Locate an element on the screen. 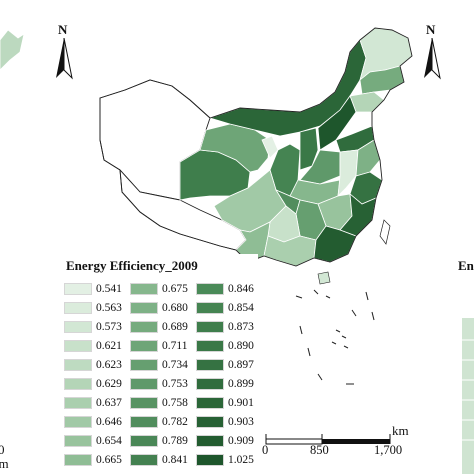 Image resolution: width=474 pixels, height=474 pixels. left-fragment-km: km is located at coordinates (4, 463).